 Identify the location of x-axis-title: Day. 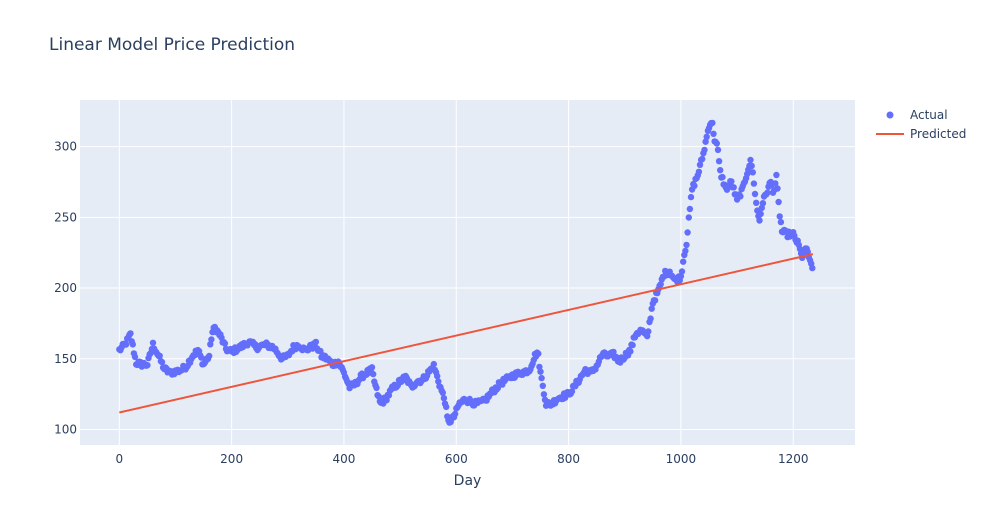
(468, 481).